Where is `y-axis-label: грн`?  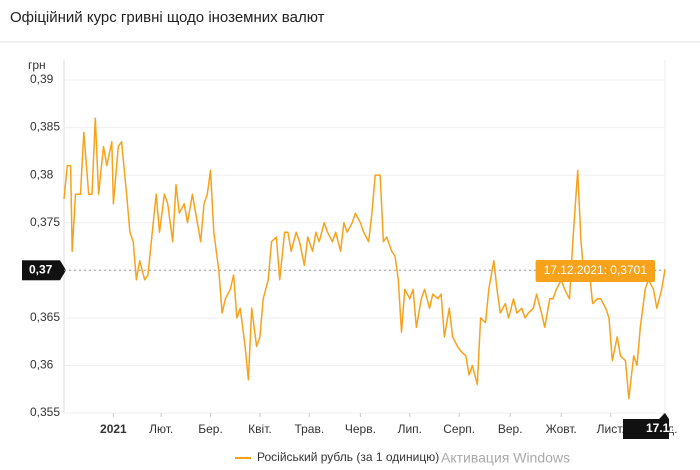 y-axis-label: грн is located at coordinates (37, 65).